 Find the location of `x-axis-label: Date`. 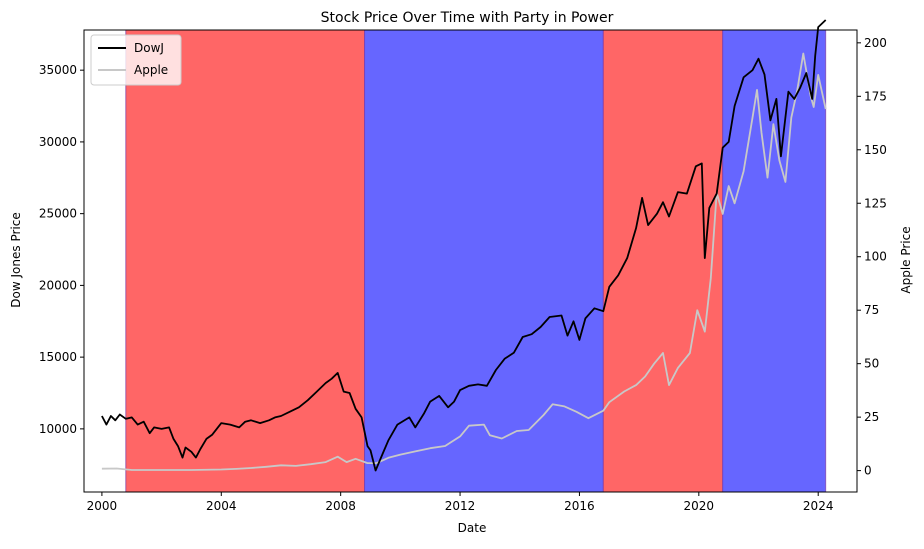

x-axis-label: Date is located at coordinates (472, 528).